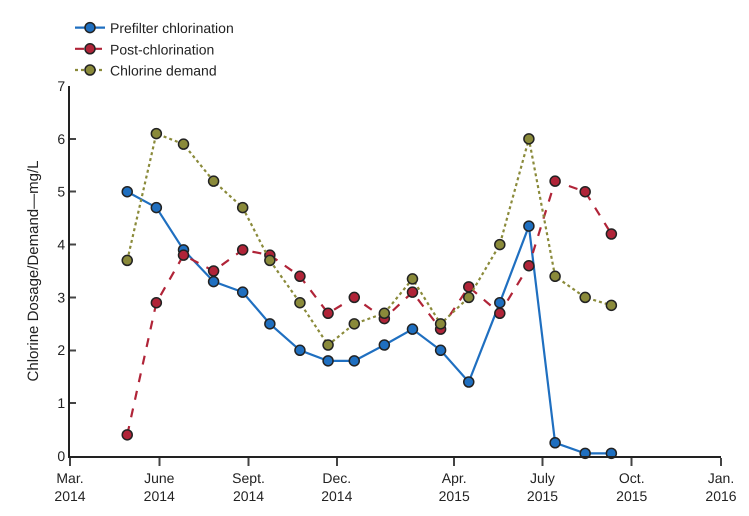  What do you see at coordinates (160, 487) in the screenshot?
I see `x-tick-label: June 2014` at bounding box center [160, 487].